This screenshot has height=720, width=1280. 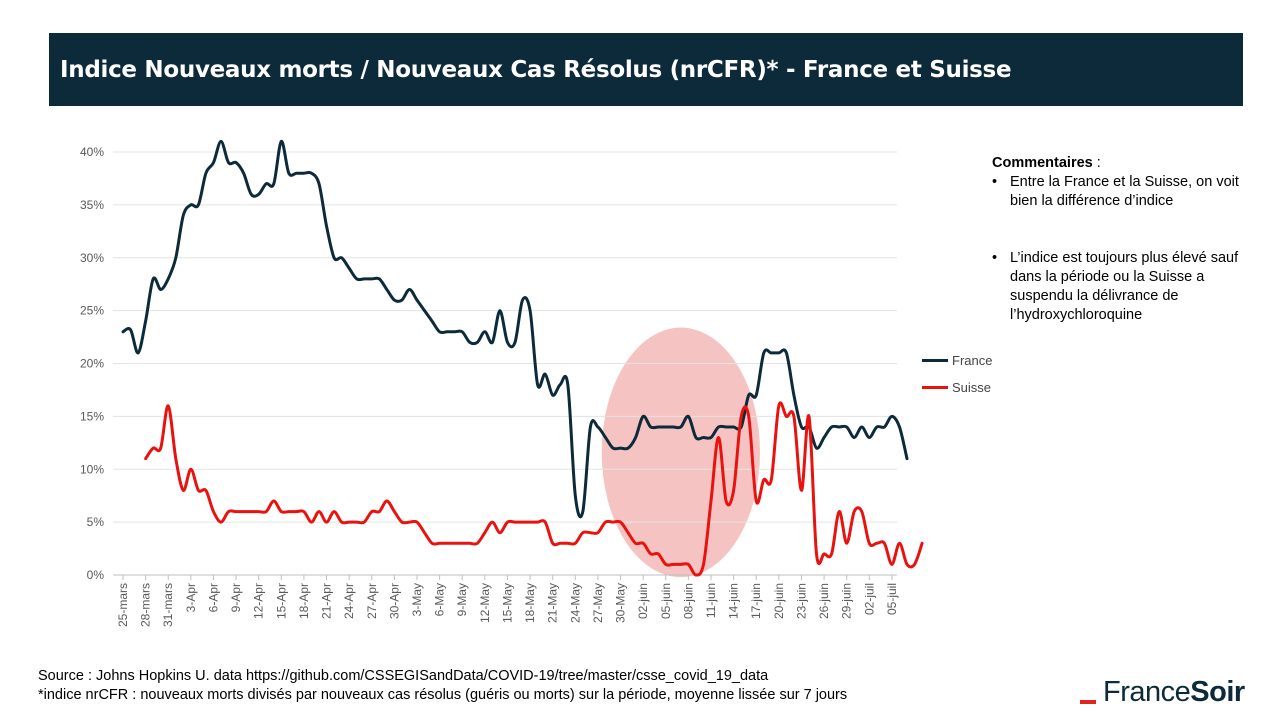 What do you see at coordinates (92, 469) in the screenshot?
I see `y-tick-label: 10%` at bounding box center [92, 469].